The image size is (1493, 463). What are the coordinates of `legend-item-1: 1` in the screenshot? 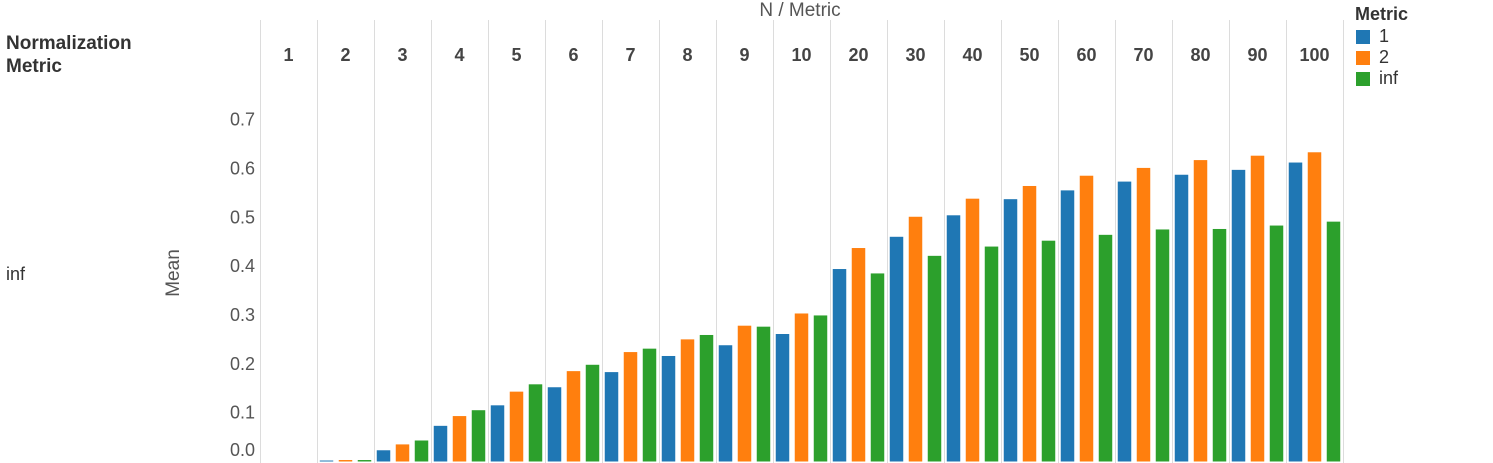 It's located at (1381, 36).